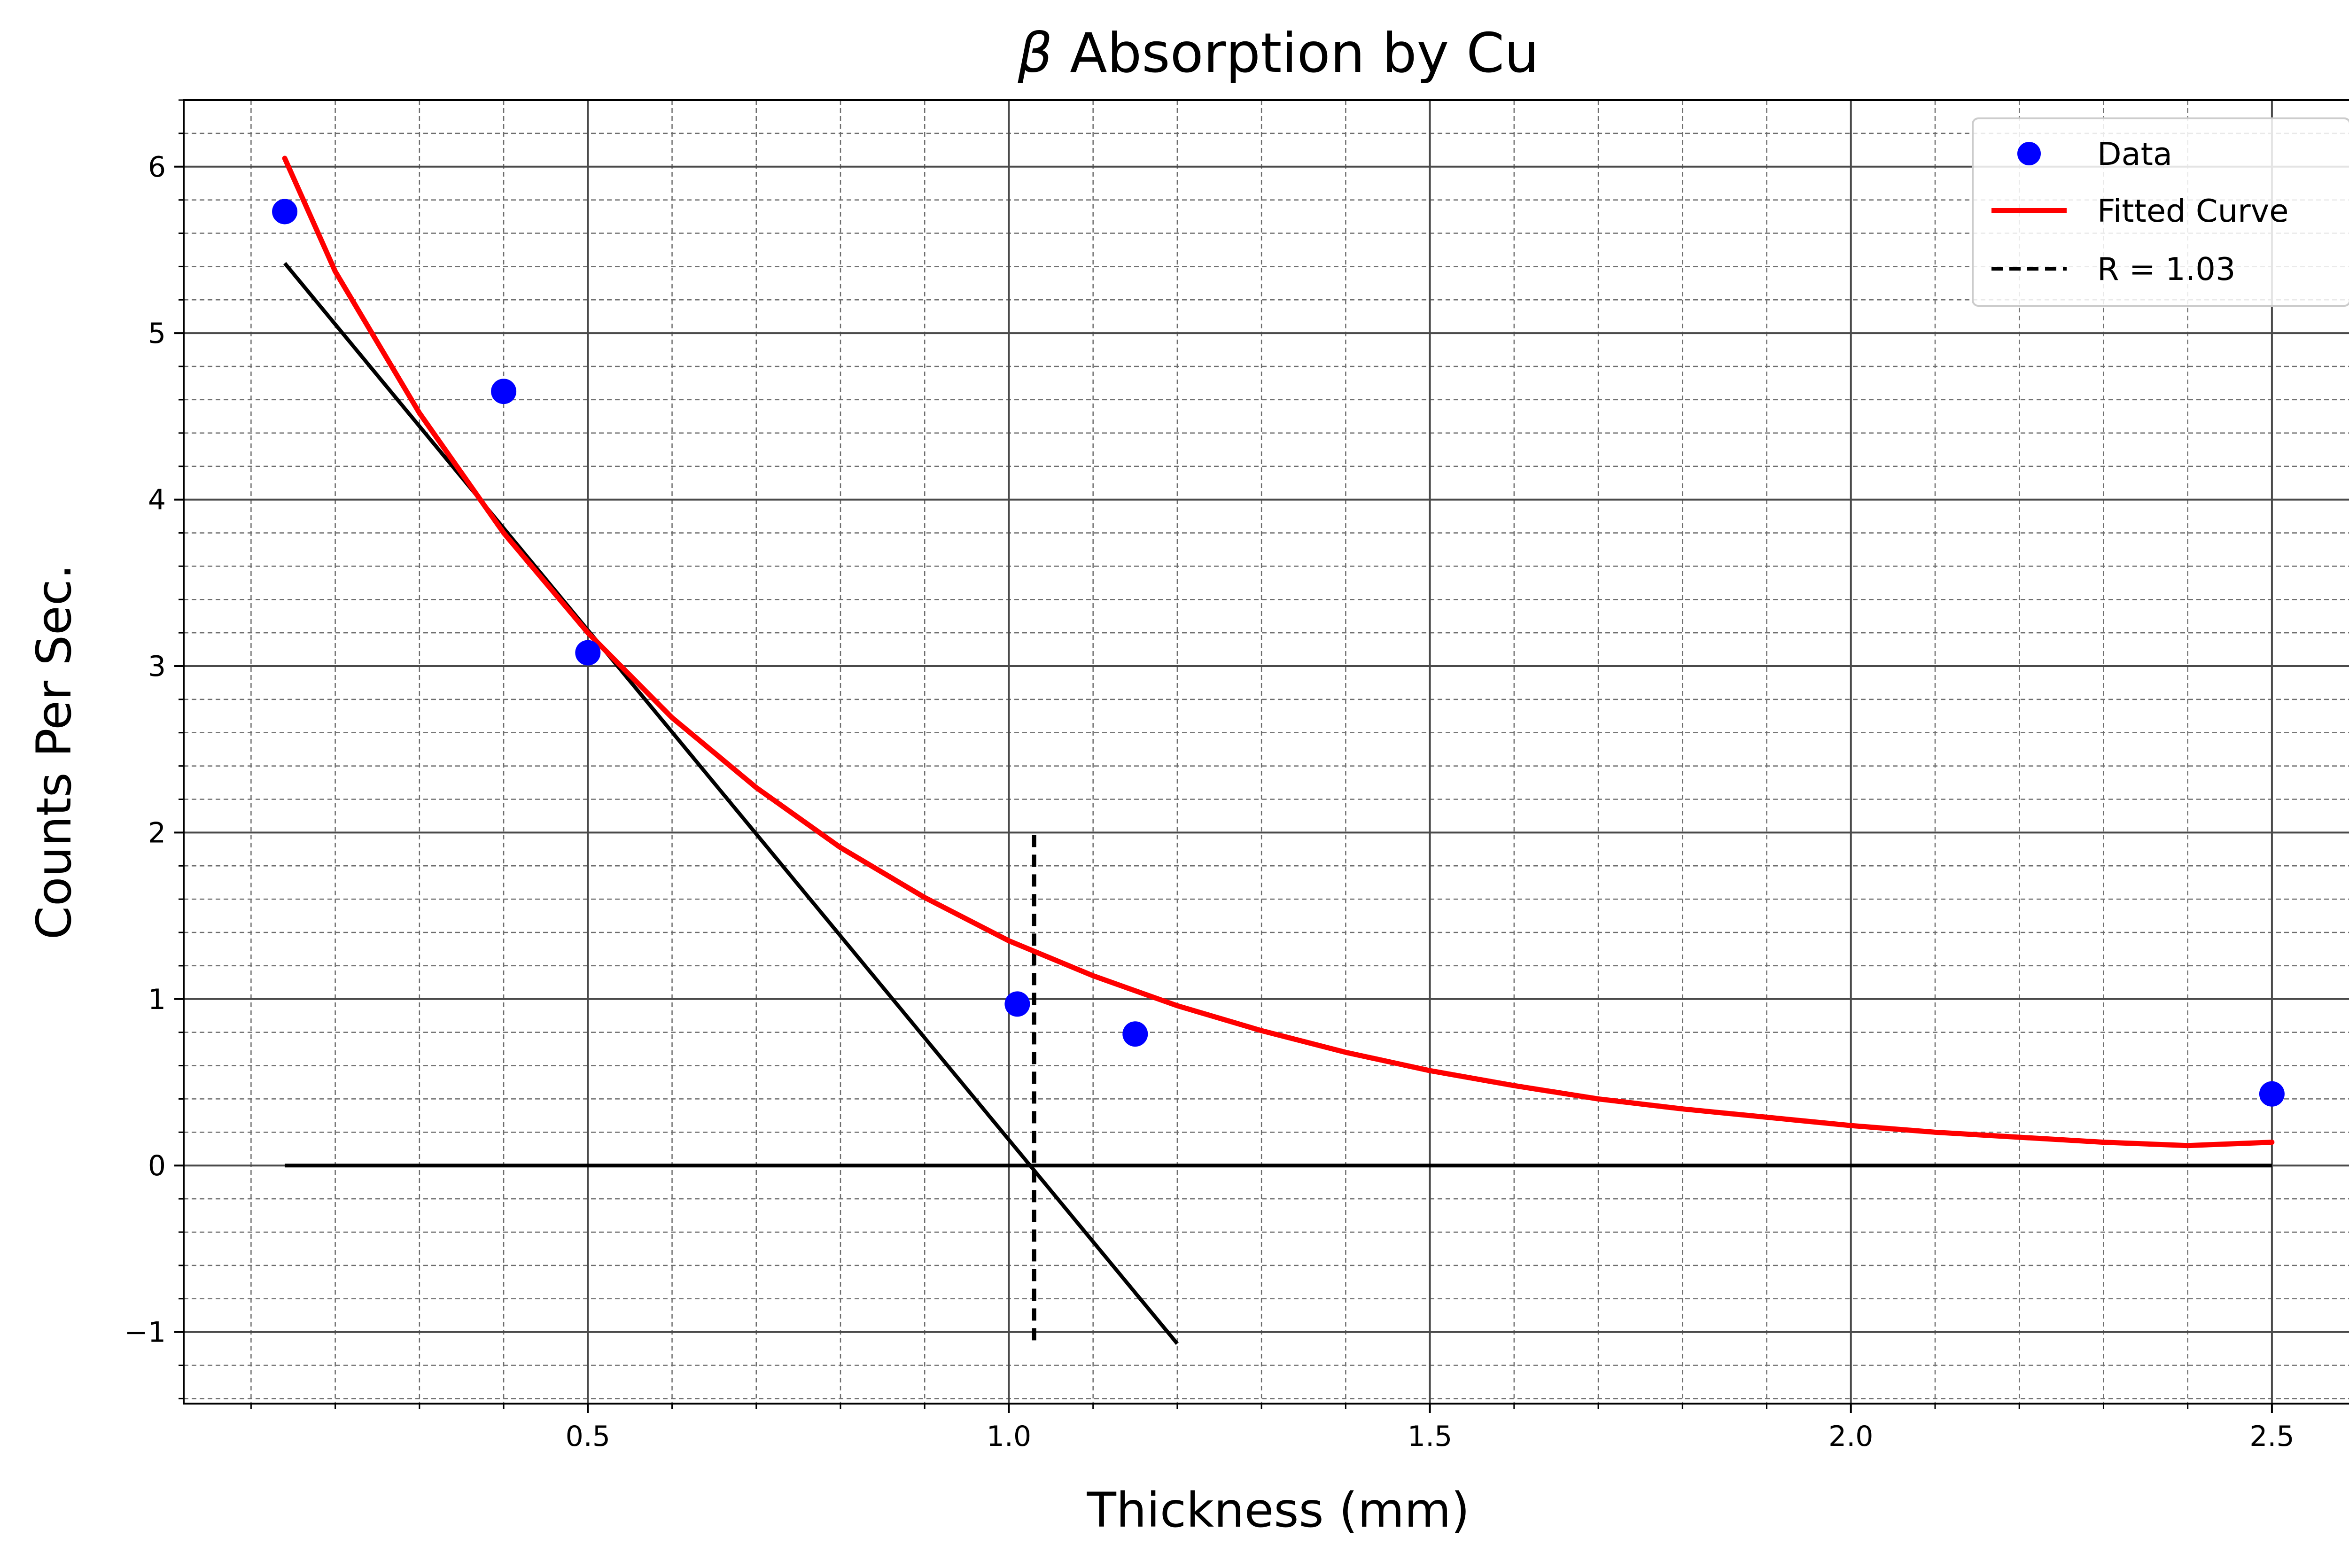 The width and height of the screenshot is (2349, 1568). I want to click on title-text: Absorption by Cu, so click(1295, 53).